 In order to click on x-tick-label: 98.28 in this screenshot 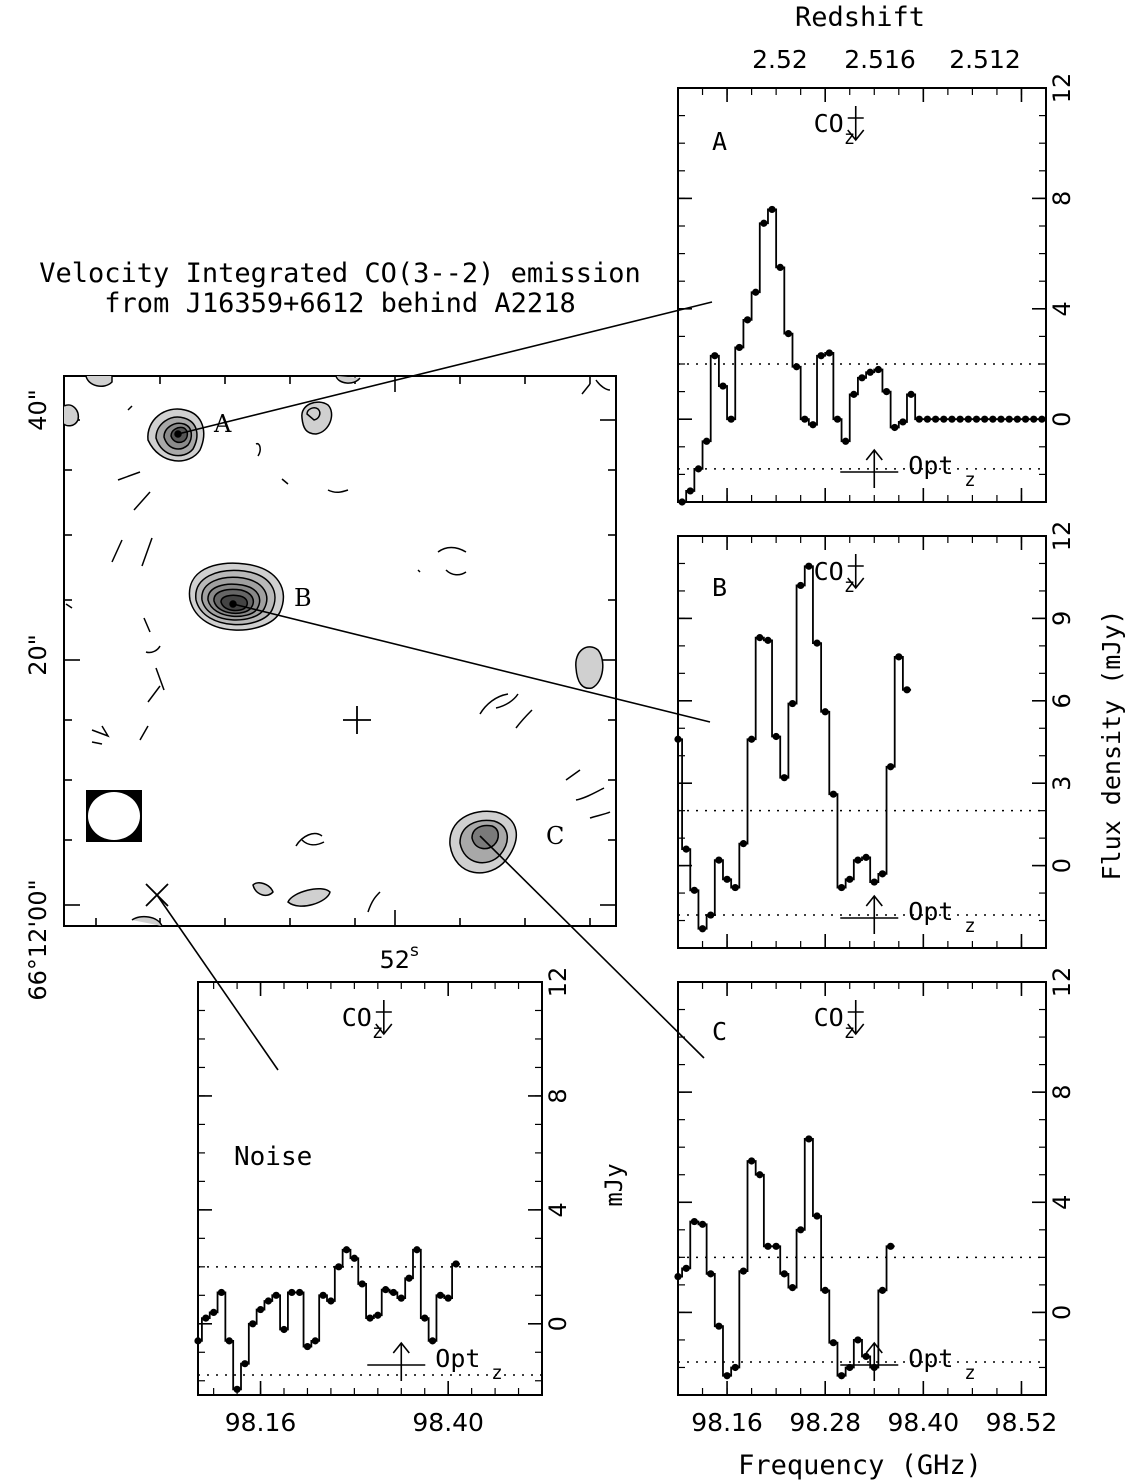, I will do `click(825, 1422)`.